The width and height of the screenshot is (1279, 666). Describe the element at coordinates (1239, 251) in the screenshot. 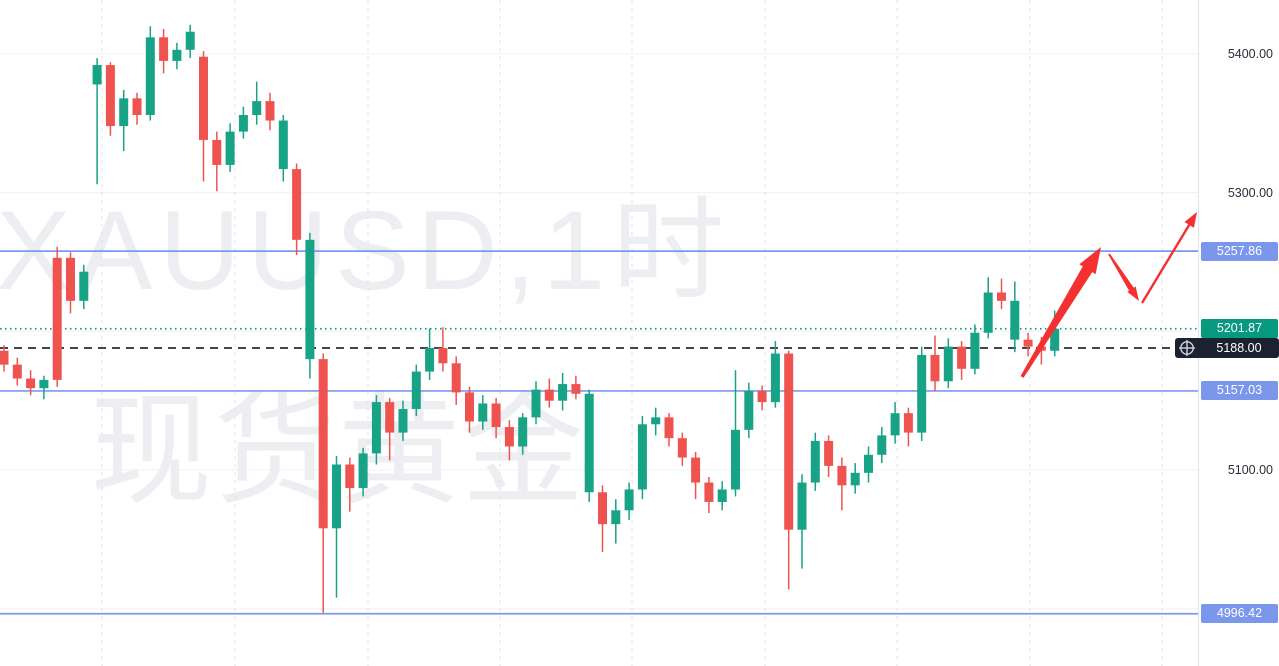

I see `resistance-upper-badge: 5257.86` at that location.